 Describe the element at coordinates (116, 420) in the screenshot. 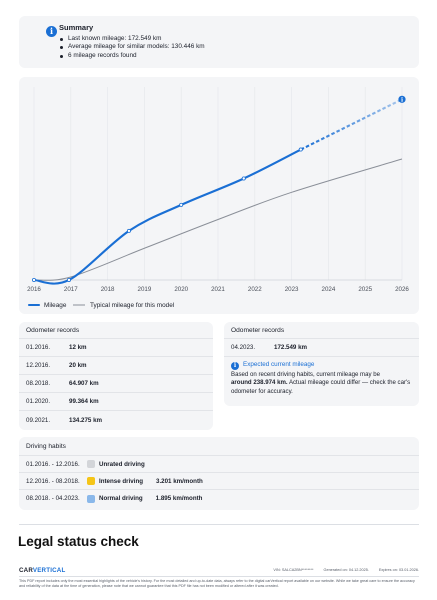

I see `record-row: 09.2021. 134.275 km` at that location.